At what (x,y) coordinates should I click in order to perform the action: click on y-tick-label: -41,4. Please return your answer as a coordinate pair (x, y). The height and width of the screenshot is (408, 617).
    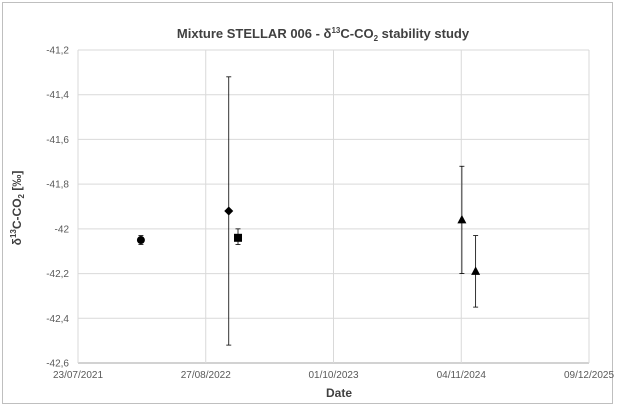
    Looking at the image, I should click on (57, 95).